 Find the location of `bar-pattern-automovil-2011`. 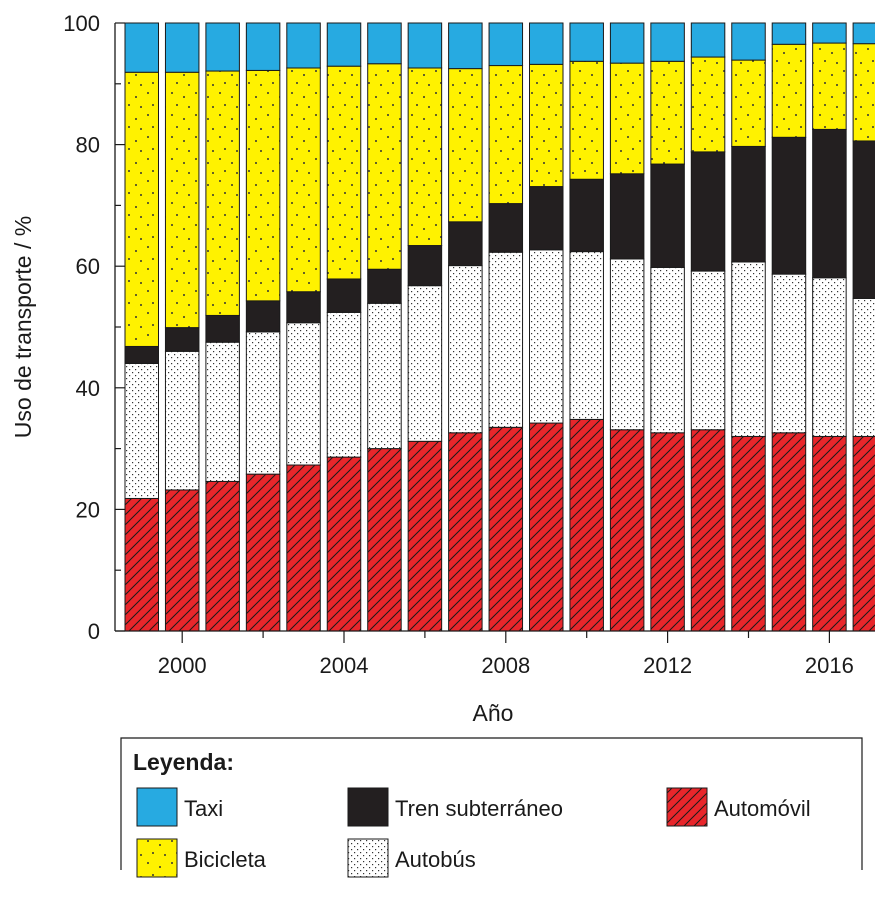

bar-pattern-automovil-2011 is located at coordinates (627, 530).